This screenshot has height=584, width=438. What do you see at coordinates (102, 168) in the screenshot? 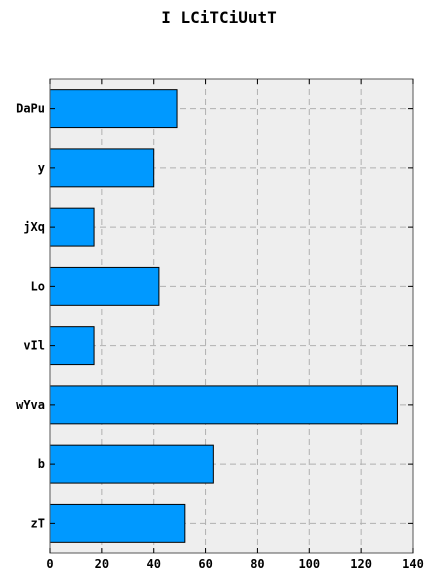
I see `bar-y` at bounding box center [102, 168].